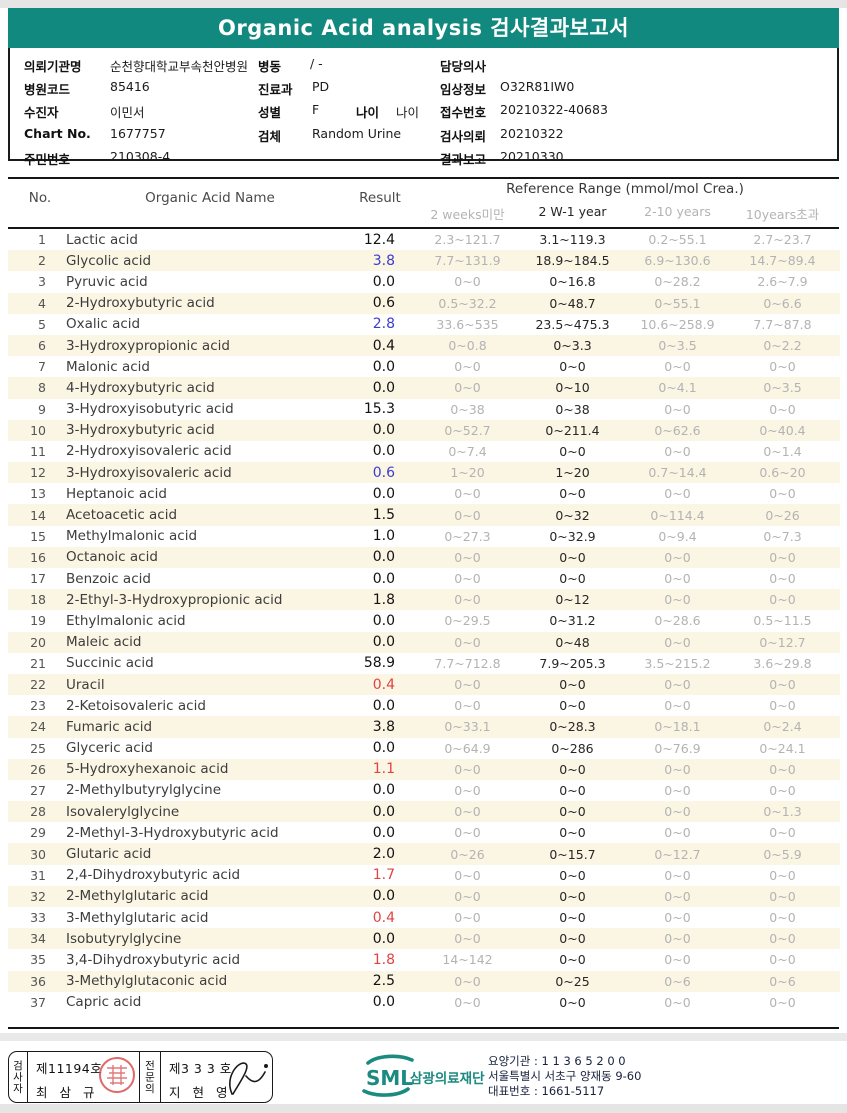  I want to click on ref-range-2-10years: 0.7~14.4, so click(677, 473).